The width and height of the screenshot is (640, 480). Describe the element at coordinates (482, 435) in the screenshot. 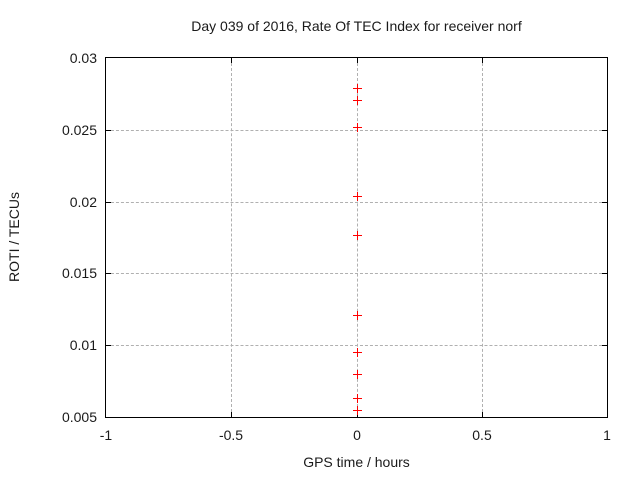

I see `x-tick-label: 0.5` at that location.